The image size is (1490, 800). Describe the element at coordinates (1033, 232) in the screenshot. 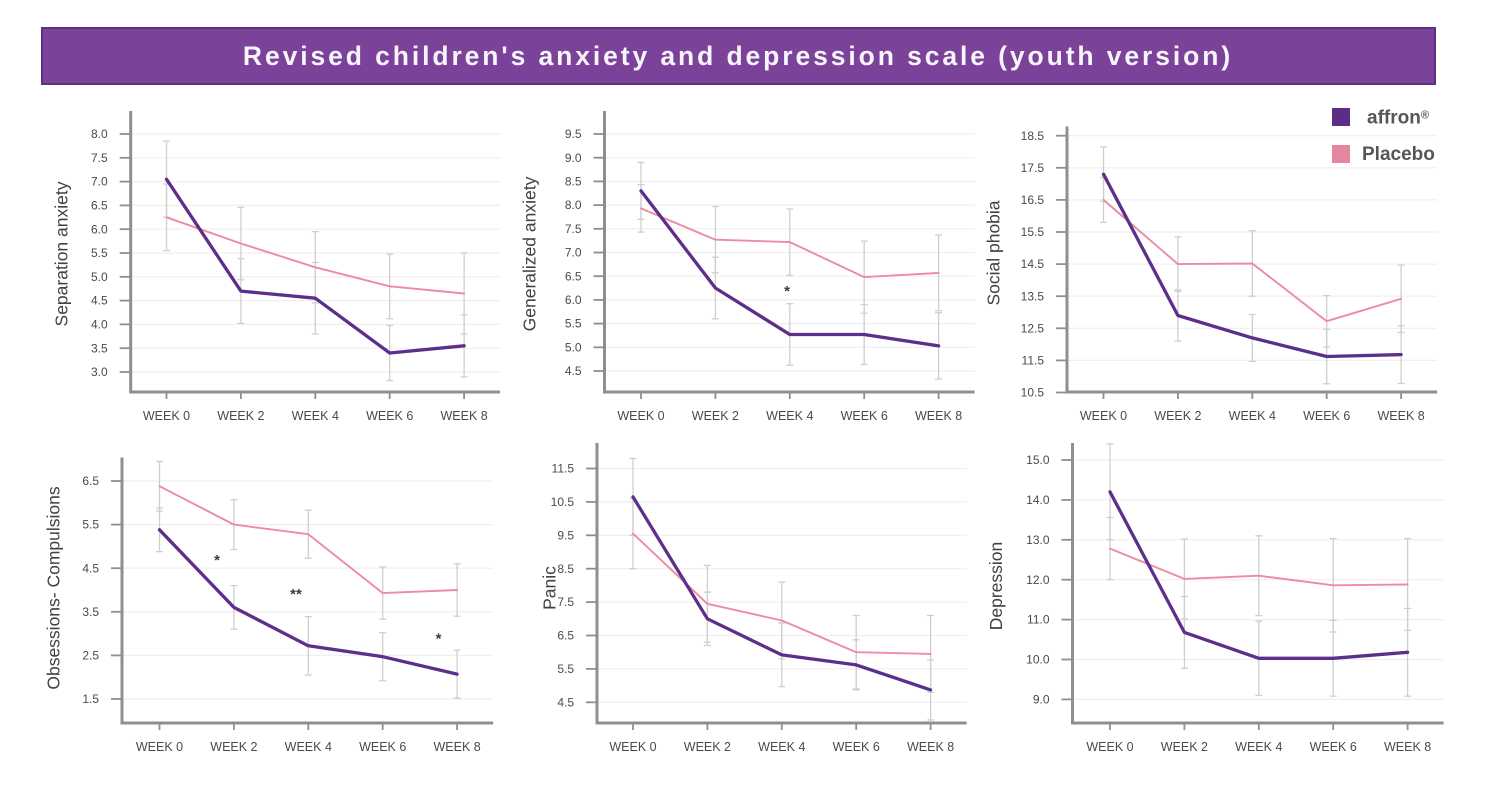

I see `svg-text: 15.5` at that location.